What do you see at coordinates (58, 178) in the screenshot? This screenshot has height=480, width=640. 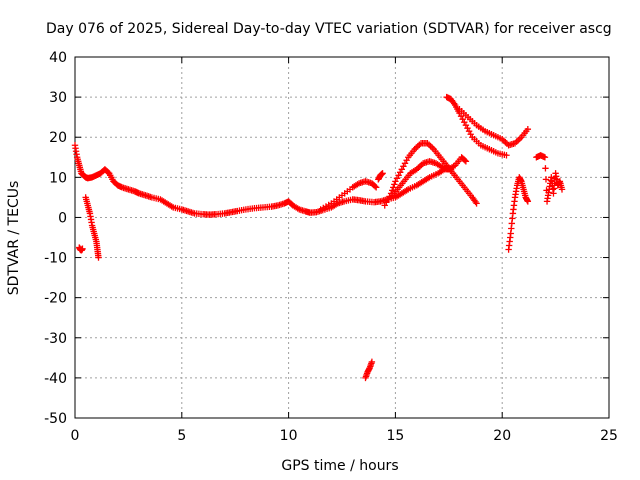 I see `y-tick-label: 10` at bounding box center [58, 178].